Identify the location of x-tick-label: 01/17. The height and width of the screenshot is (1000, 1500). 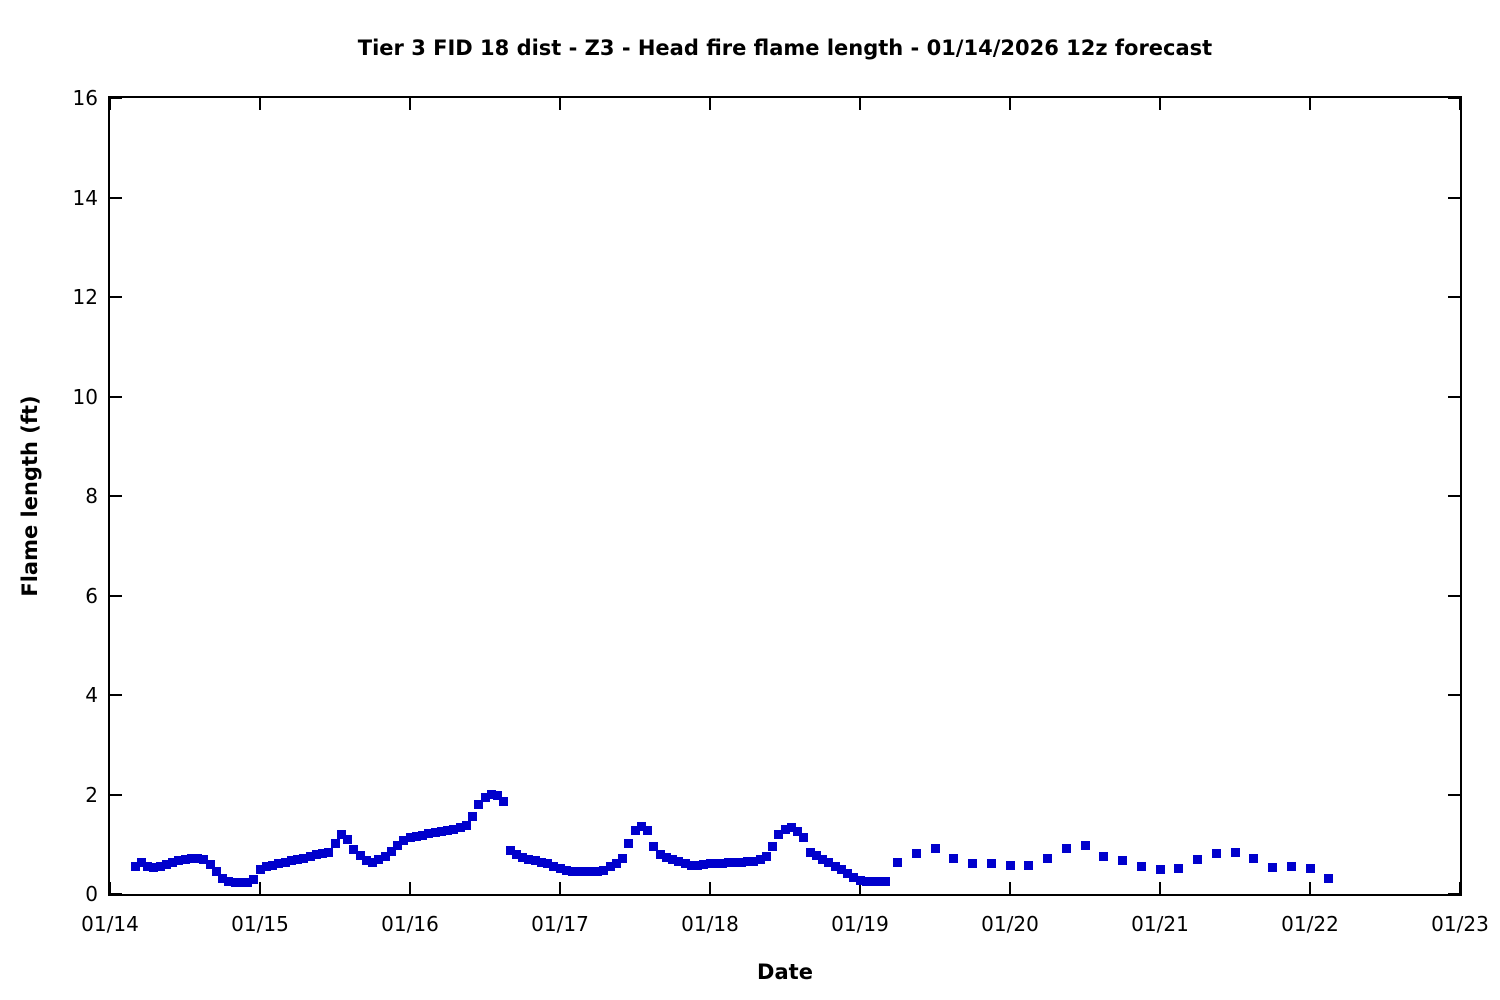
(560, 924).